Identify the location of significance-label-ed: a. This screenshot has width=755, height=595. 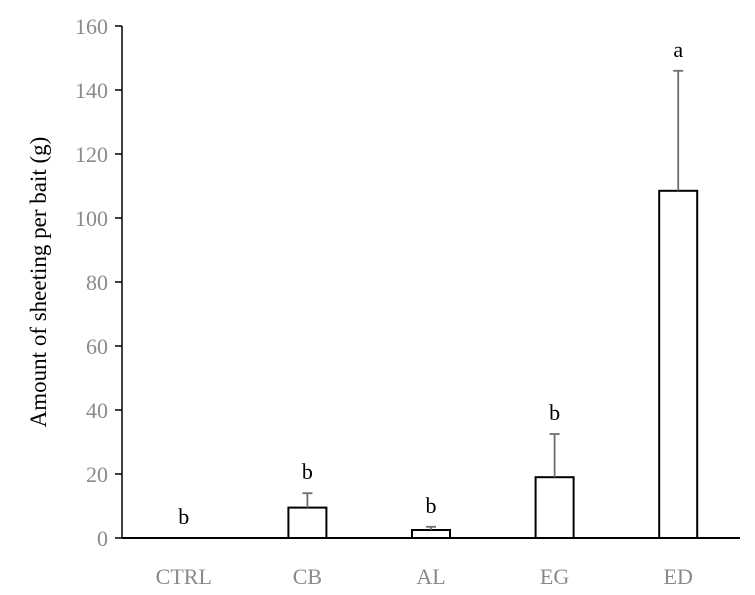
(678, 49).